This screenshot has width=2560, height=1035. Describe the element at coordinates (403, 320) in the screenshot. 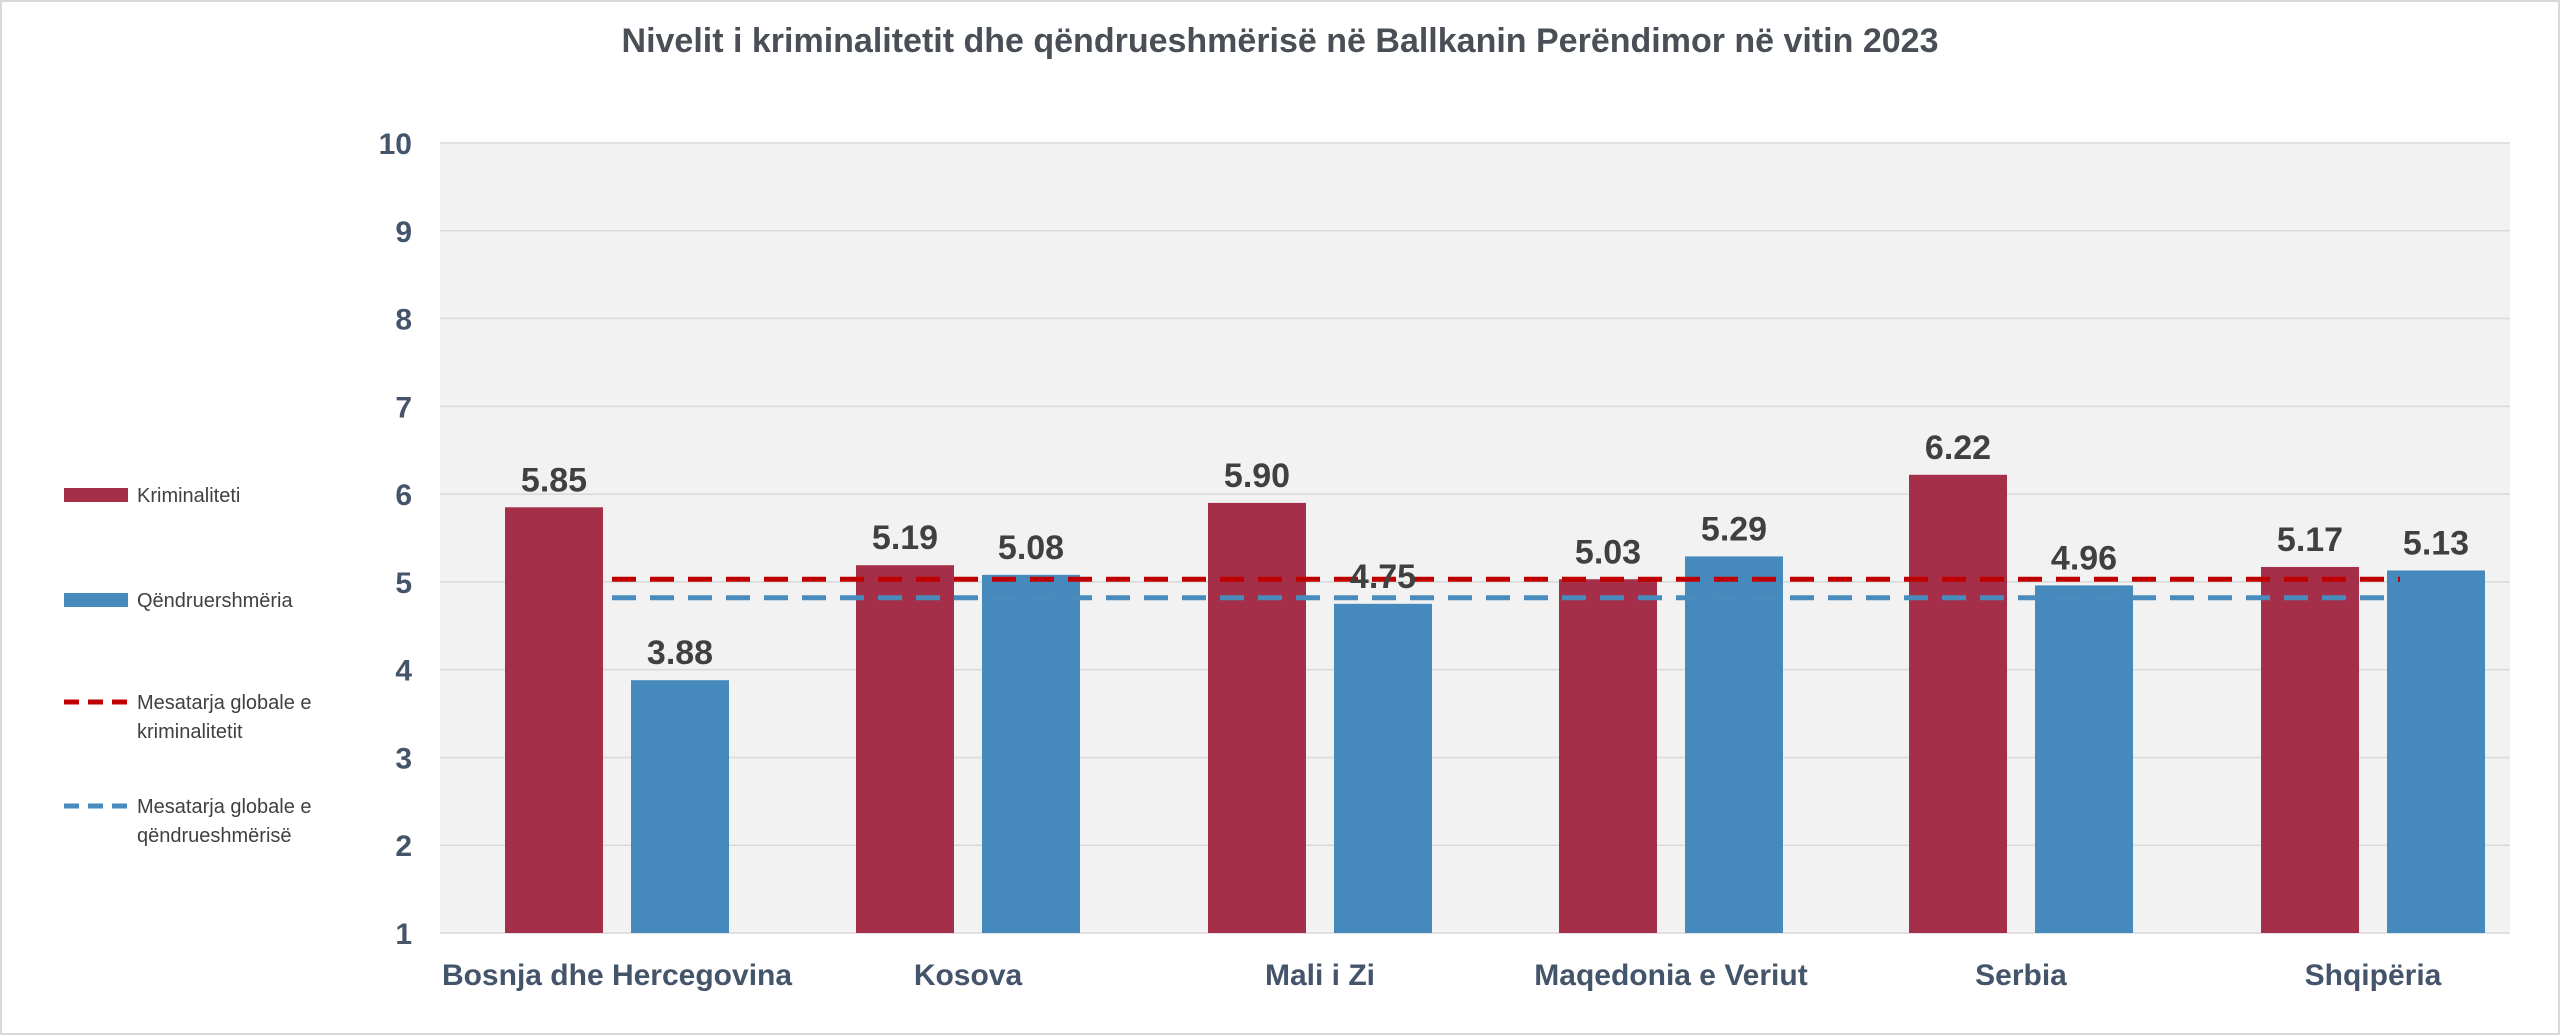

I see `y-tick-label: 8` at that location.